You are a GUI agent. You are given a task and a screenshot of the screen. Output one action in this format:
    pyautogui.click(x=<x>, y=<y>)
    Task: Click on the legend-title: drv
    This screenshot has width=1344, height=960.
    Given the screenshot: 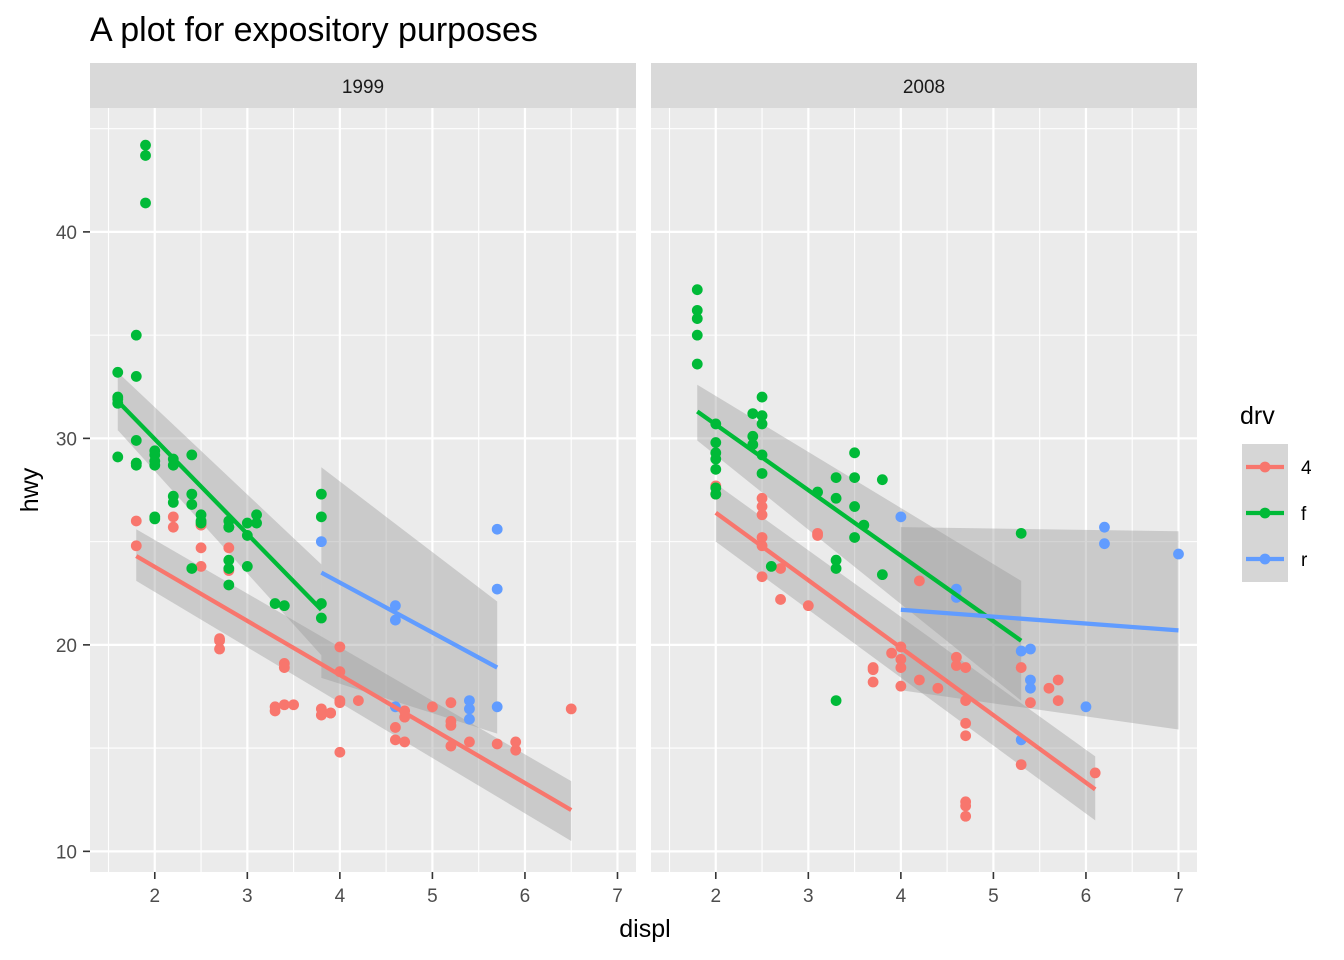 What is the action you would take?
    pyautogui.click(x=1257, y=416)
    